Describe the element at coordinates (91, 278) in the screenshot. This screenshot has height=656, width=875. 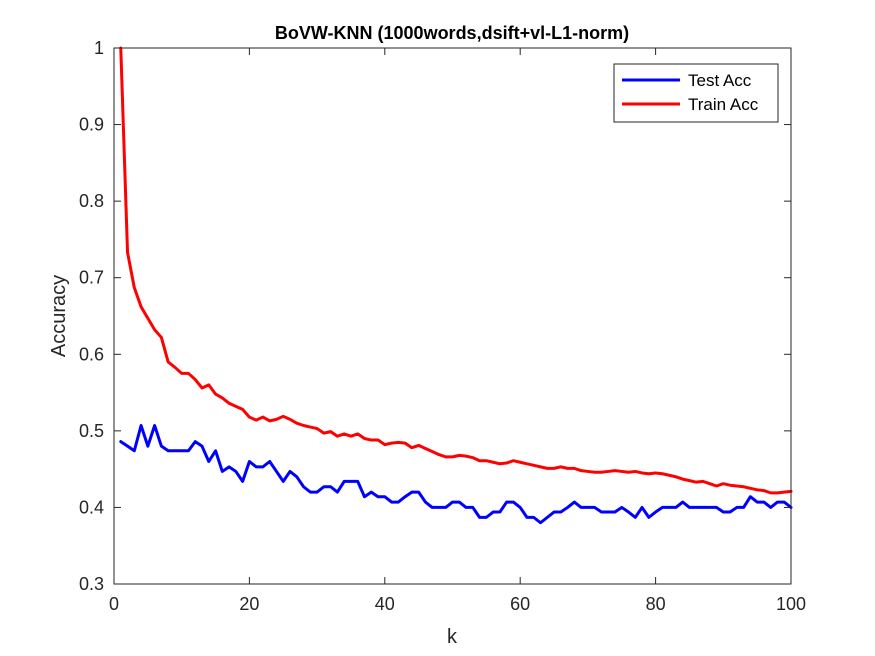
I see `y-tick-label: 0.7` at that location.